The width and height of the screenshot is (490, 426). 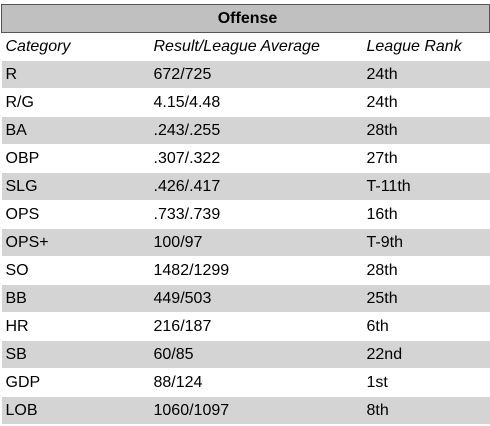 I want to click on cell-result: 60/85, so click(x=256, y=355).